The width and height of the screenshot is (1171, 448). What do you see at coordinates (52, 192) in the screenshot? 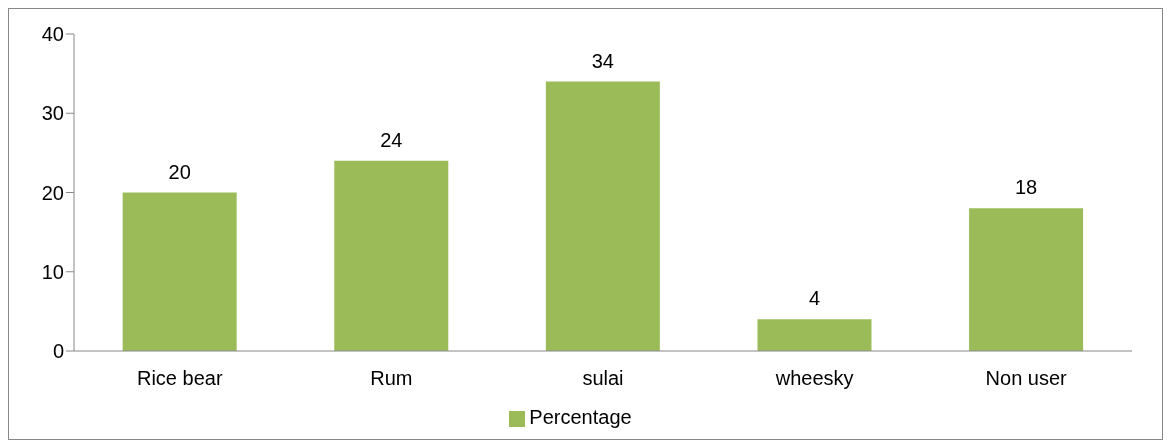
I see `y-tick-label: 20` at bounding box center [52, 192].